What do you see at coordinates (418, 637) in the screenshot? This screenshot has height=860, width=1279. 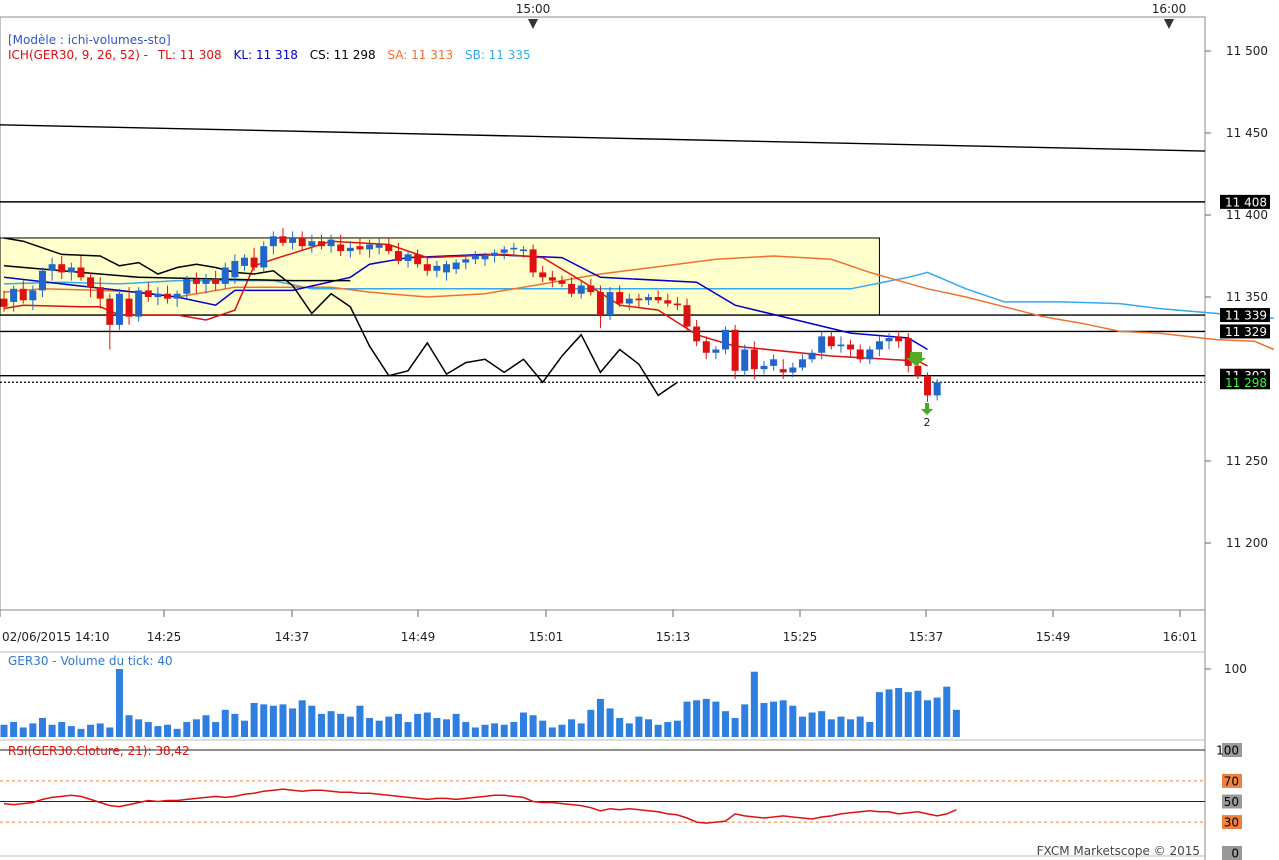 I see `time-tick-label: 14:49` at bounding box center [418, 637].